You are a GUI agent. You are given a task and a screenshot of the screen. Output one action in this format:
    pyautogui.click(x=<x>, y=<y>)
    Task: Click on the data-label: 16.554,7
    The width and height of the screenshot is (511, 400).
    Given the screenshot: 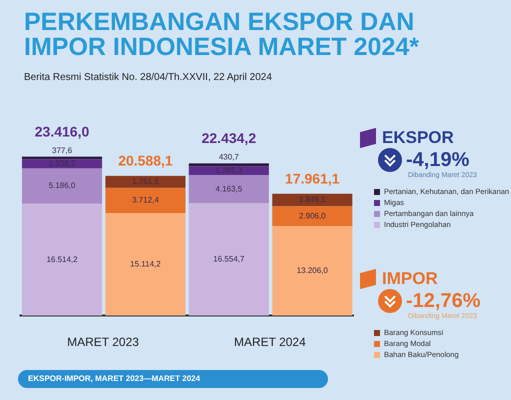 What is the action you would take?
    pyautogui.click(x=229, y=259)
    